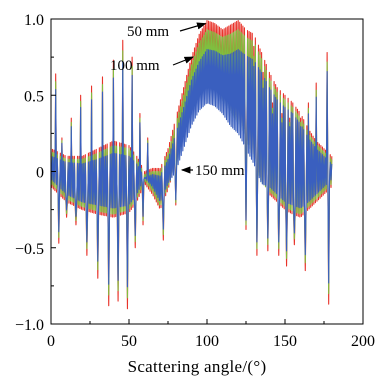 The image size is (379, 380). I want to click on annotation-label: 100 mm, so click(135, 66).